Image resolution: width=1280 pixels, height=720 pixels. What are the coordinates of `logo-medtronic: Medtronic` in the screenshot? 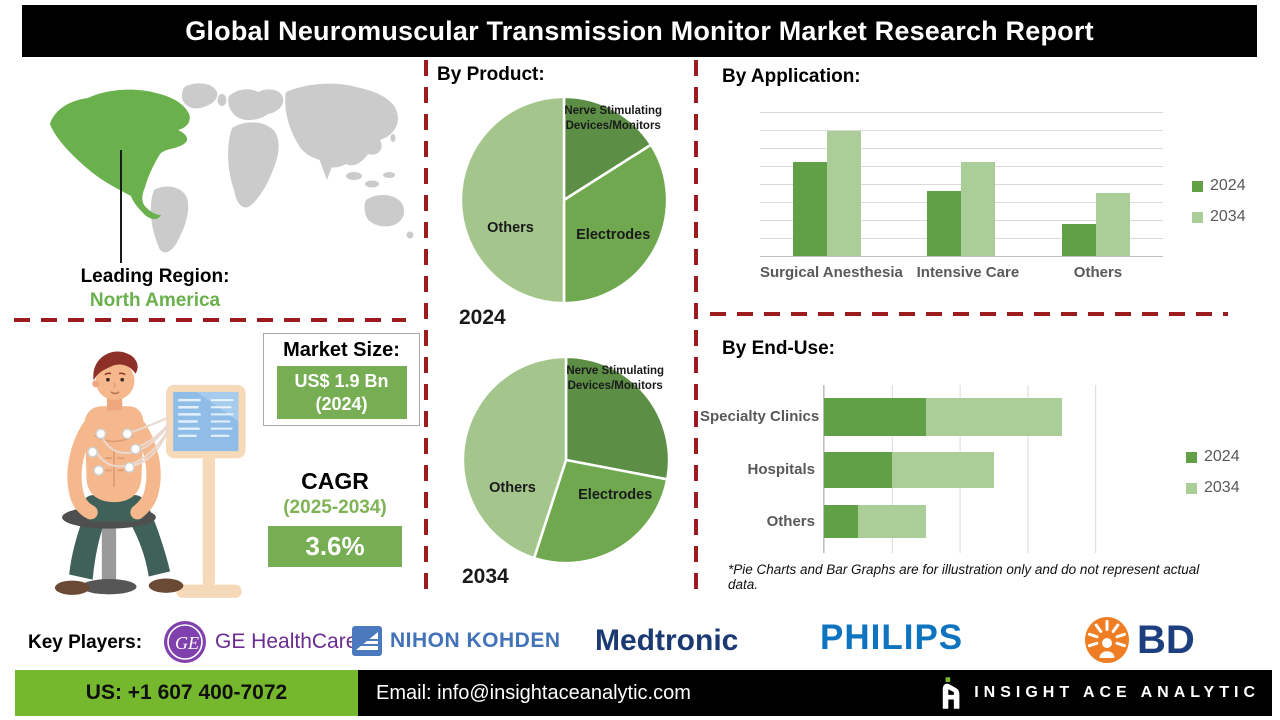 It's located at (666, 641).